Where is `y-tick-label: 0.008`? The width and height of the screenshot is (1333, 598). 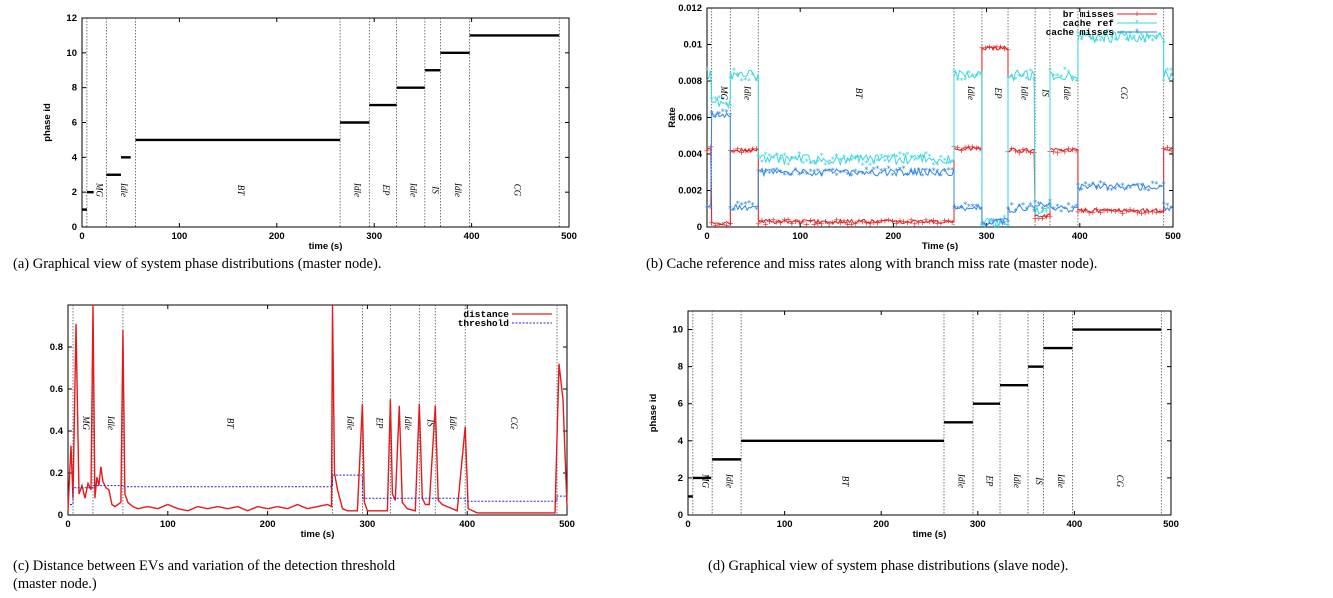
y-tick-label: 0.008 is located at coordinates (690, 81).